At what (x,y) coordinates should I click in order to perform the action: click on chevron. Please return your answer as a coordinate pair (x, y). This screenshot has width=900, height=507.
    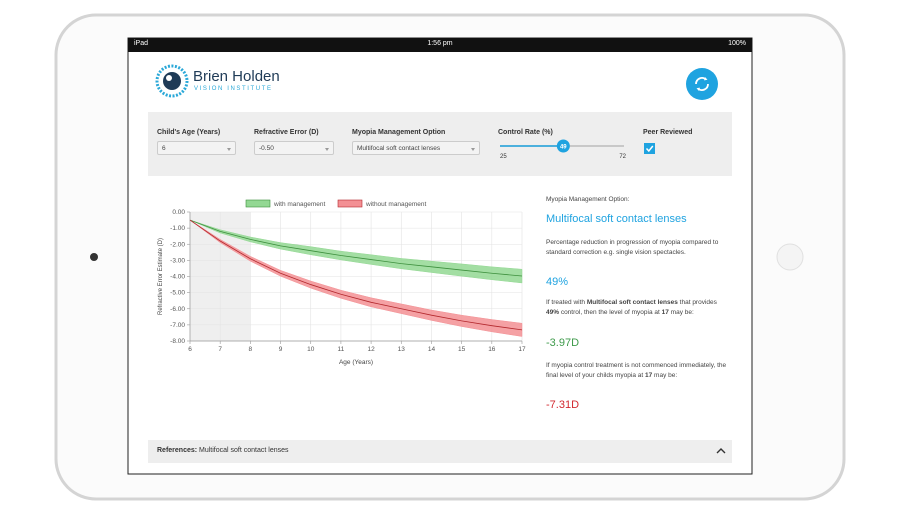
    Looking at the image, I should click on (721, 451).